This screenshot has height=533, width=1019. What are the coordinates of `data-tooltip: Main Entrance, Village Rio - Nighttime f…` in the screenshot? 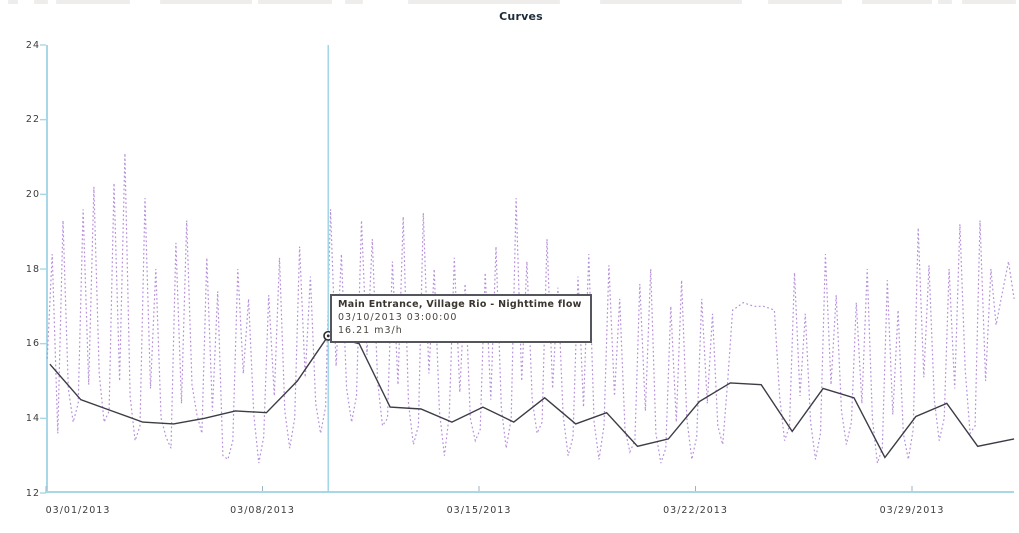 It's located at (461, 318).